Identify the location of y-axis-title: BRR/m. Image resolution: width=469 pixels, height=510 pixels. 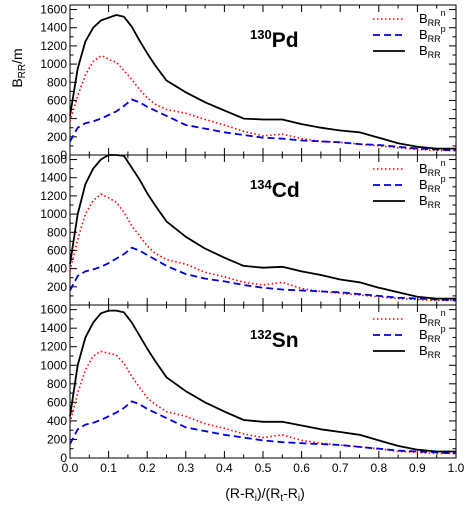
(18, 67).